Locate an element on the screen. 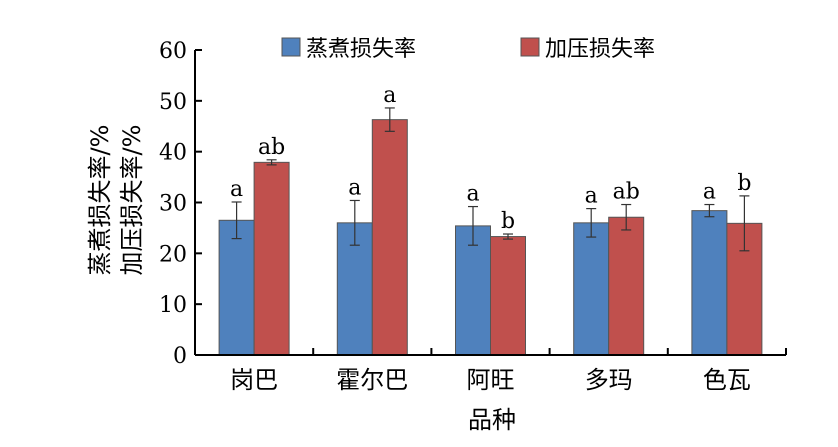  y-axis-ticks: 0 10 20 30 40 50 60 is located at coordinates (180, 204).